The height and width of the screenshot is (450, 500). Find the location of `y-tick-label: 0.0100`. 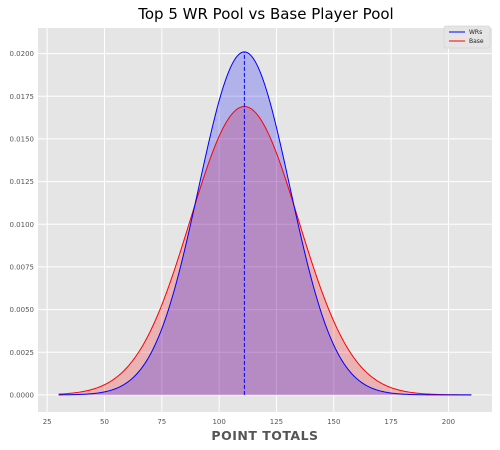

y-tick-label: 0.0100 is located at coordinates (22, 225).